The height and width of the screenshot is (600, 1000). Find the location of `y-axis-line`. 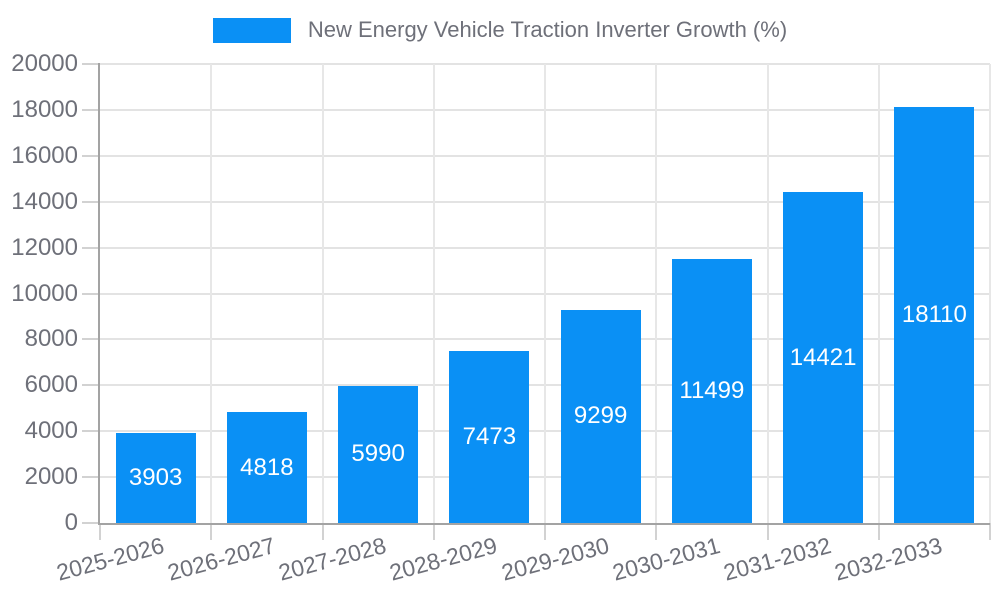

y-axis-line is located at coordinates (99, 294).